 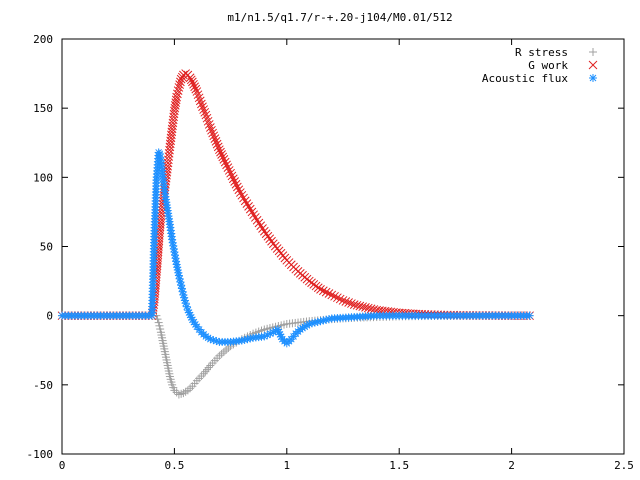 I want to click on legend-label: G work, so click(x=548, y=65).